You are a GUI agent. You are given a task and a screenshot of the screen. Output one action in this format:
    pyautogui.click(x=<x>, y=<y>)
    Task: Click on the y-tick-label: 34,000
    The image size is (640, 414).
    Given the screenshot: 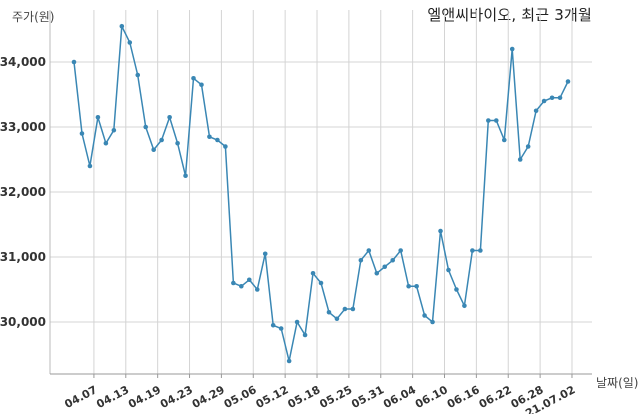 What is the action you would take?
    pyautogui.click(x=23, y=62)
    